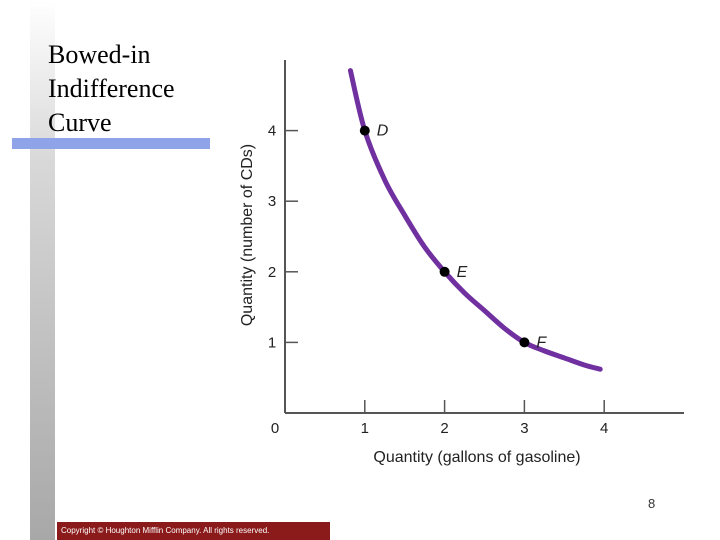  I want to click on side-bar, so click(42, 270).